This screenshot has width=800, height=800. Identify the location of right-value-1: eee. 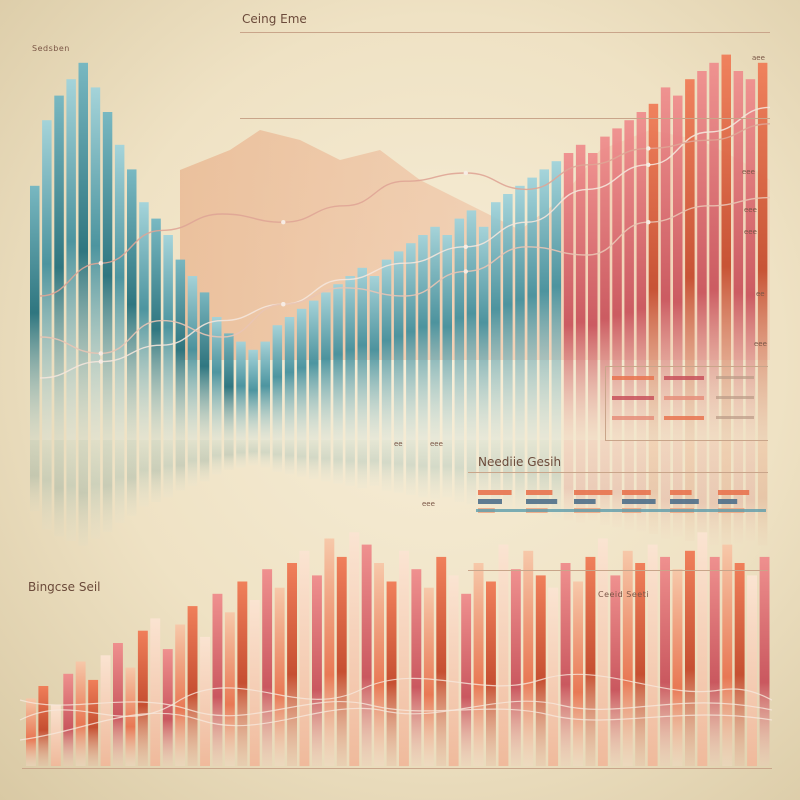
(748, 172).